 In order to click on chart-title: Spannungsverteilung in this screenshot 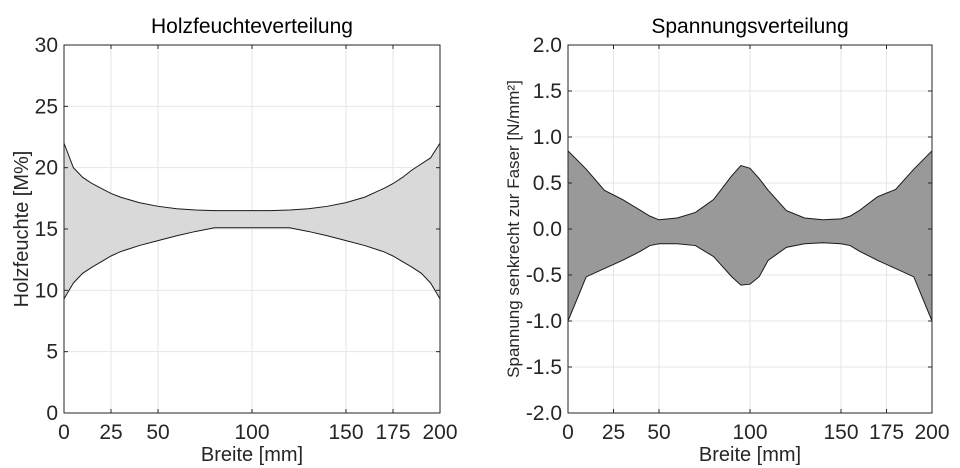, I will do `click(749, 26)`.